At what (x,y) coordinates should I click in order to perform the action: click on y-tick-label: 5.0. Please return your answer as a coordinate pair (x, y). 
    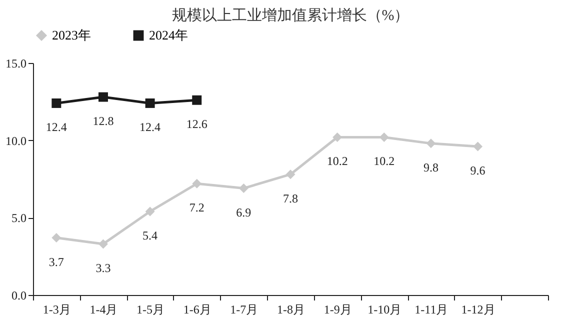
    Looking at the image, I should click on (19, 218).